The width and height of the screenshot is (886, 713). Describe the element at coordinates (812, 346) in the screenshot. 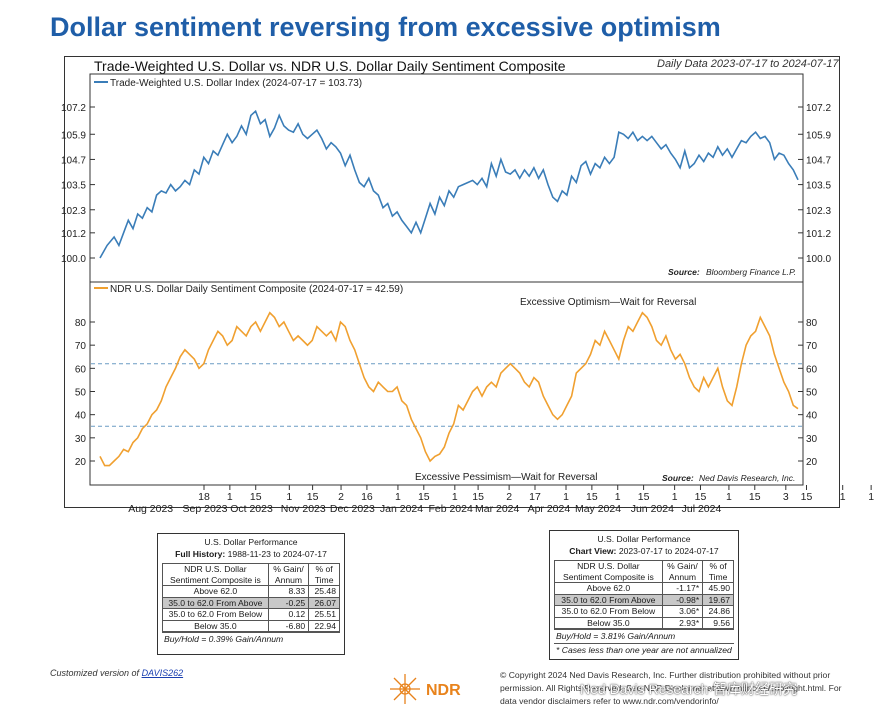

I see `y-tick-label-right: 70` at that location.